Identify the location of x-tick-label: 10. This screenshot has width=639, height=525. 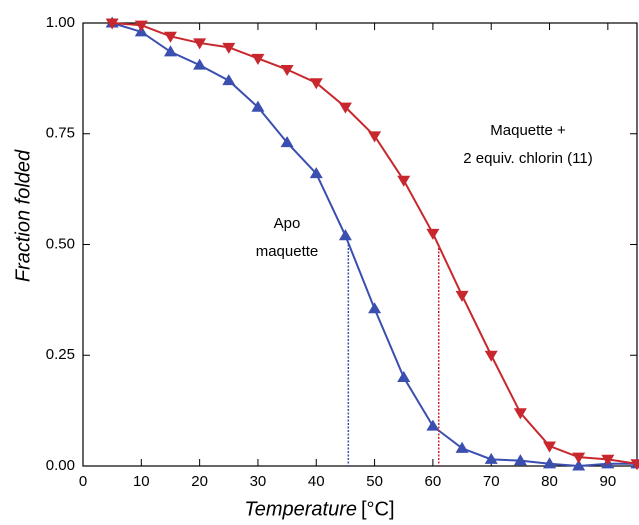
(141, 481).